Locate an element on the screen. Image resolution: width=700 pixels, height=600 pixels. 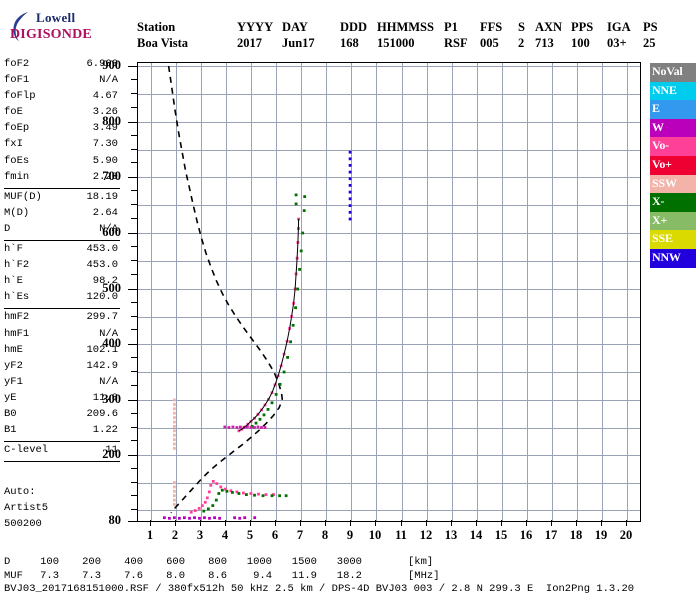
param-name: B0 is located at coordinates (10, 413).